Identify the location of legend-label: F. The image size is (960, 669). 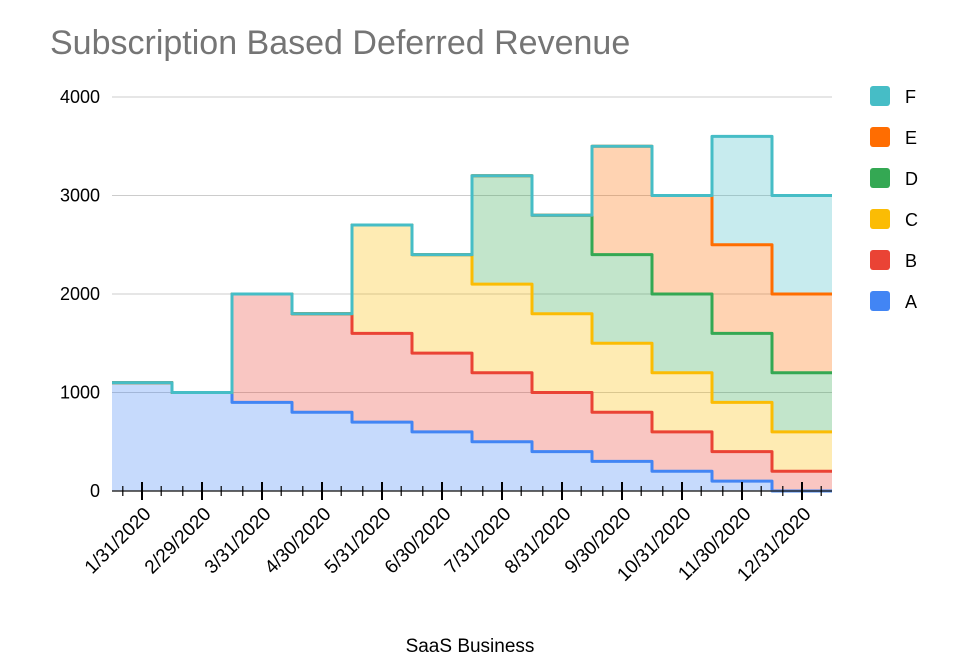
(910, 97).